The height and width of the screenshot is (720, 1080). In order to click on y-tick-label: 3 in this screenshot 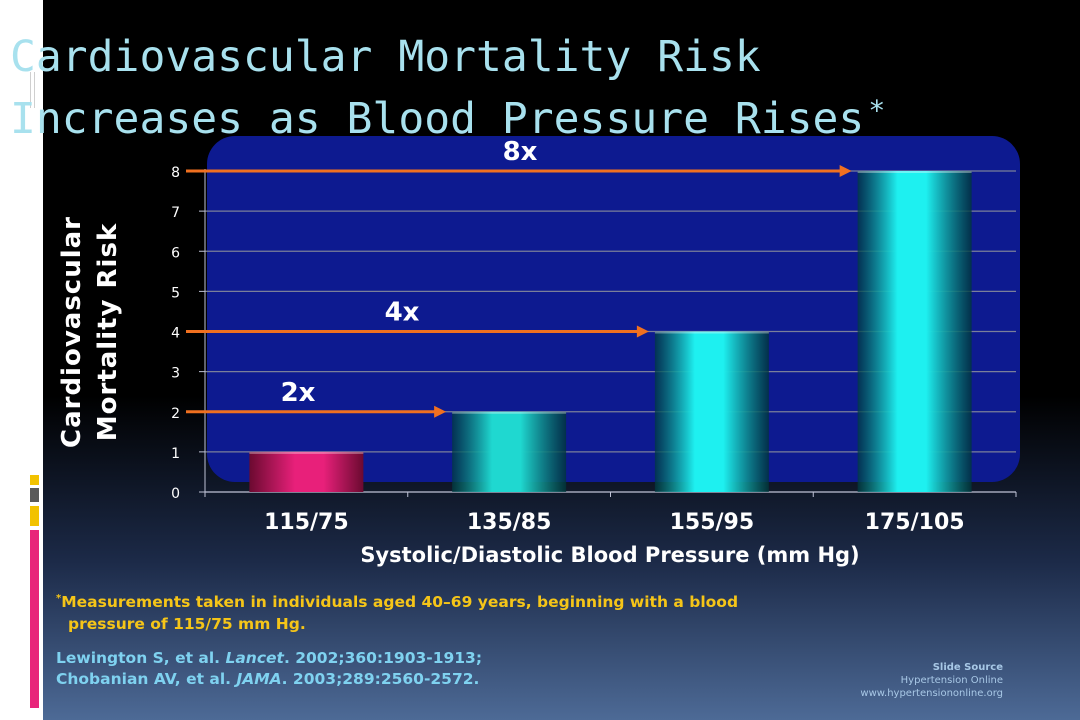, I will do `click(175, 374)`.